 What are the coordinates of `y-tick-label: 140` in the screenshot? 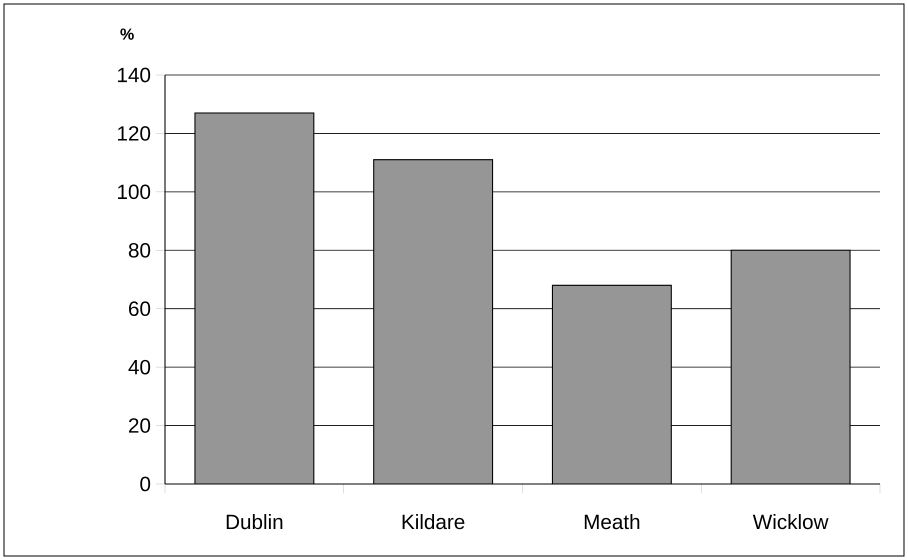 It's located at (134, 75).